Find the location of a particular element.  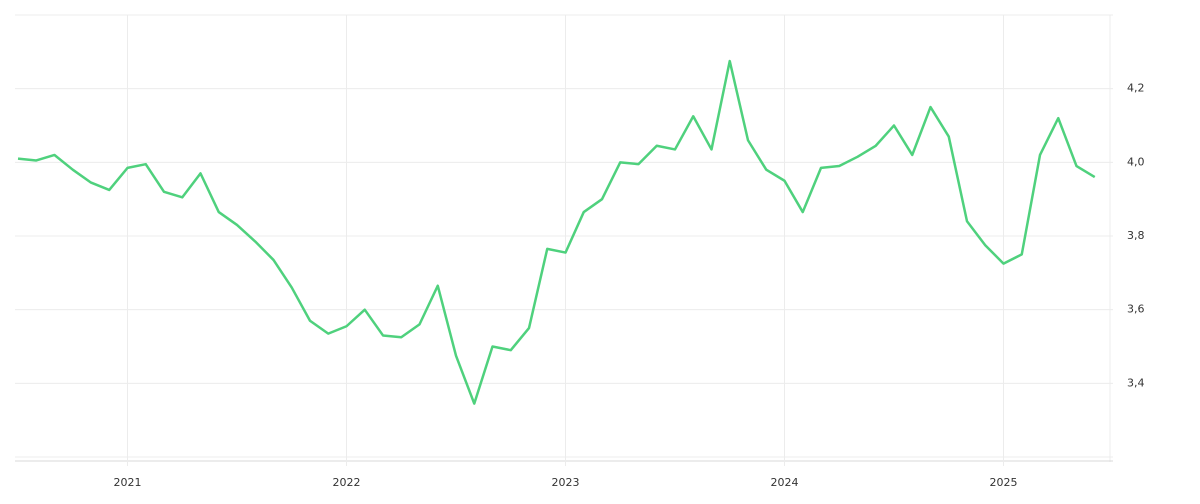

y-tick-label: 3,4 is located at coordinates (1136, 382).